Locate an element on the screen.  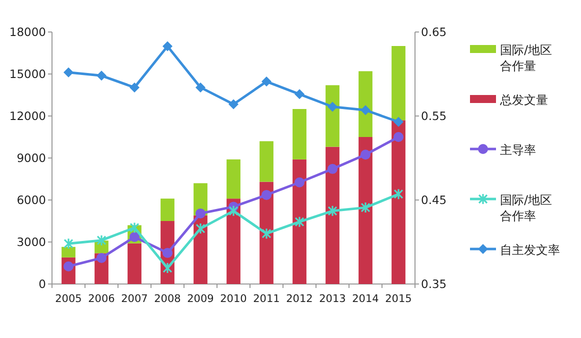
y-tick-label: 18000 is located at coordinates (27, 32).